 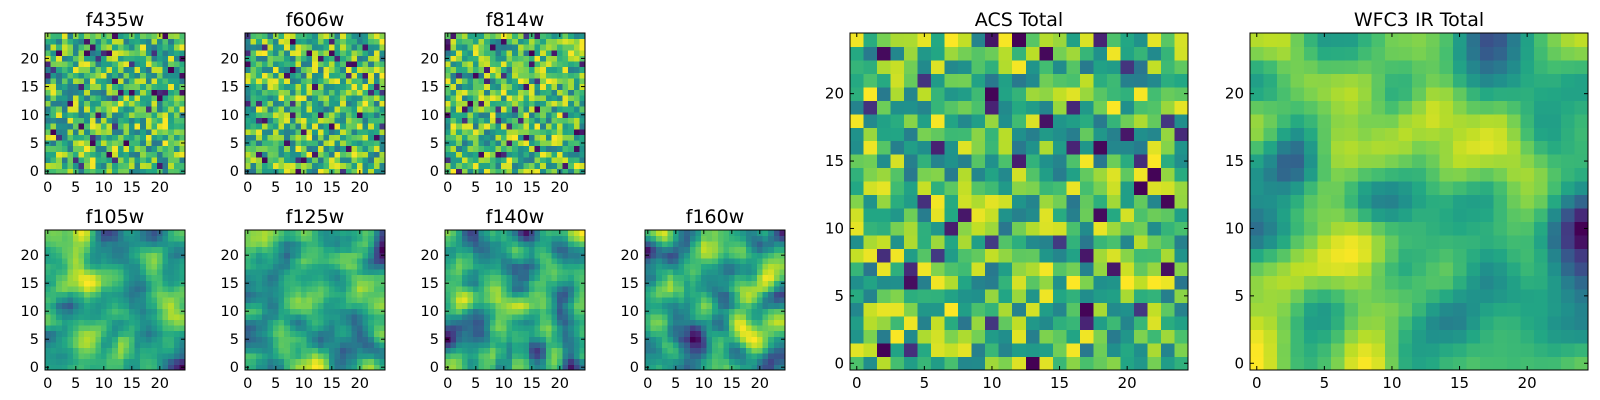 What do you see at coordinates (532, 188) in the screenshot?
I see `x-tick-label: 15` at bounding box center [532, 188].